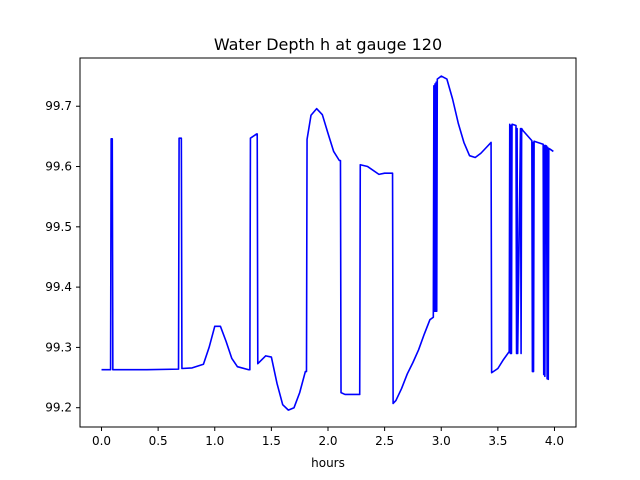 The width and height of the screenshot is (640, 480). Describe the element at coordinates (554, 441) in the screenshot. I see `x-tick-label: 4.0` at that location.